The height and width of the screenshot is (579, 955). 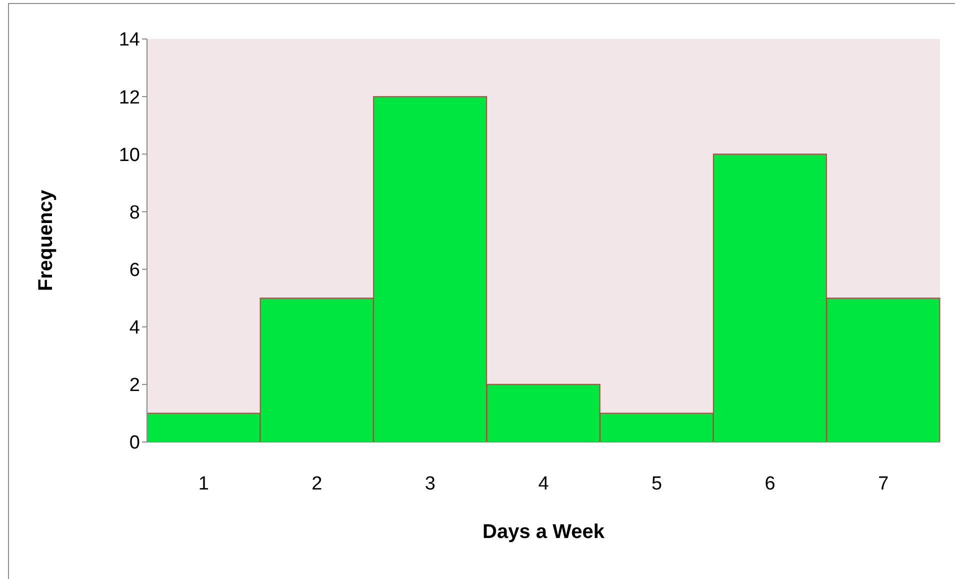 What do you see at coordinates (544, 532) in the screenshot?
I see `x-axis-title: Days a Week` at bounding box center [544, 532].